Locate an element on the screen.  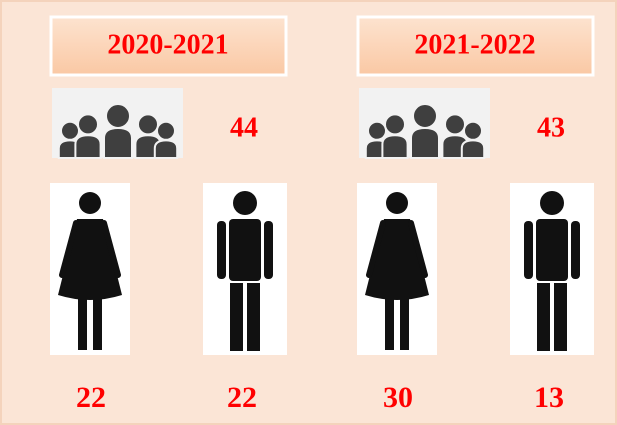
female-count: 22 is located at coordinates (91, 397).